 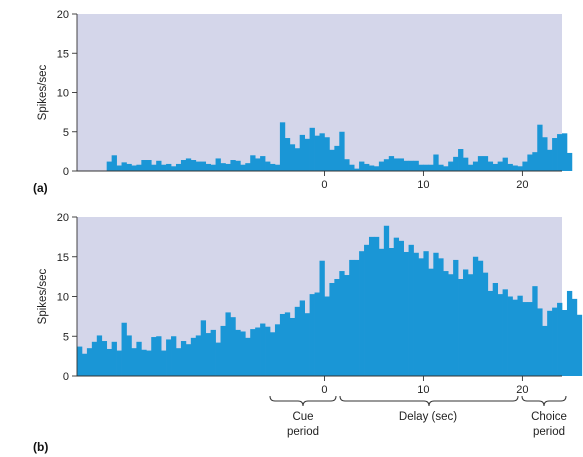 What do you see at coordinates (40, 188) in the screenshot?
I see `panel-a-label: (a)` at bounding box center [40, 188].